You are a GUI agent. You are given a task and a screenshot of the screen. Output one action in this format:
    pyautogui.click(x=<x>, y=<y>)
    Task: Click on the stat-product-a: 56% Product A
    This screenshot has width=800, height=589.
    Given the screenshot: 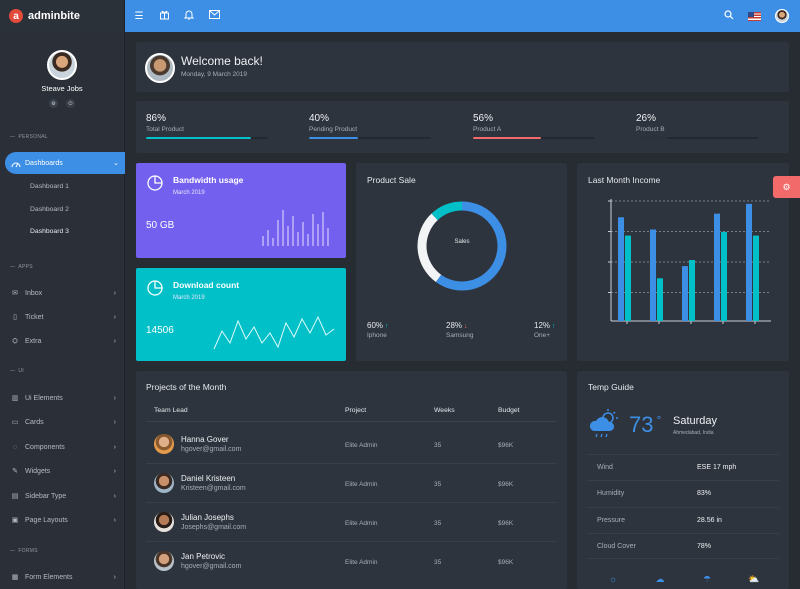 What is the action you would take?
    pyautogui.click(x=534, y=126)
    